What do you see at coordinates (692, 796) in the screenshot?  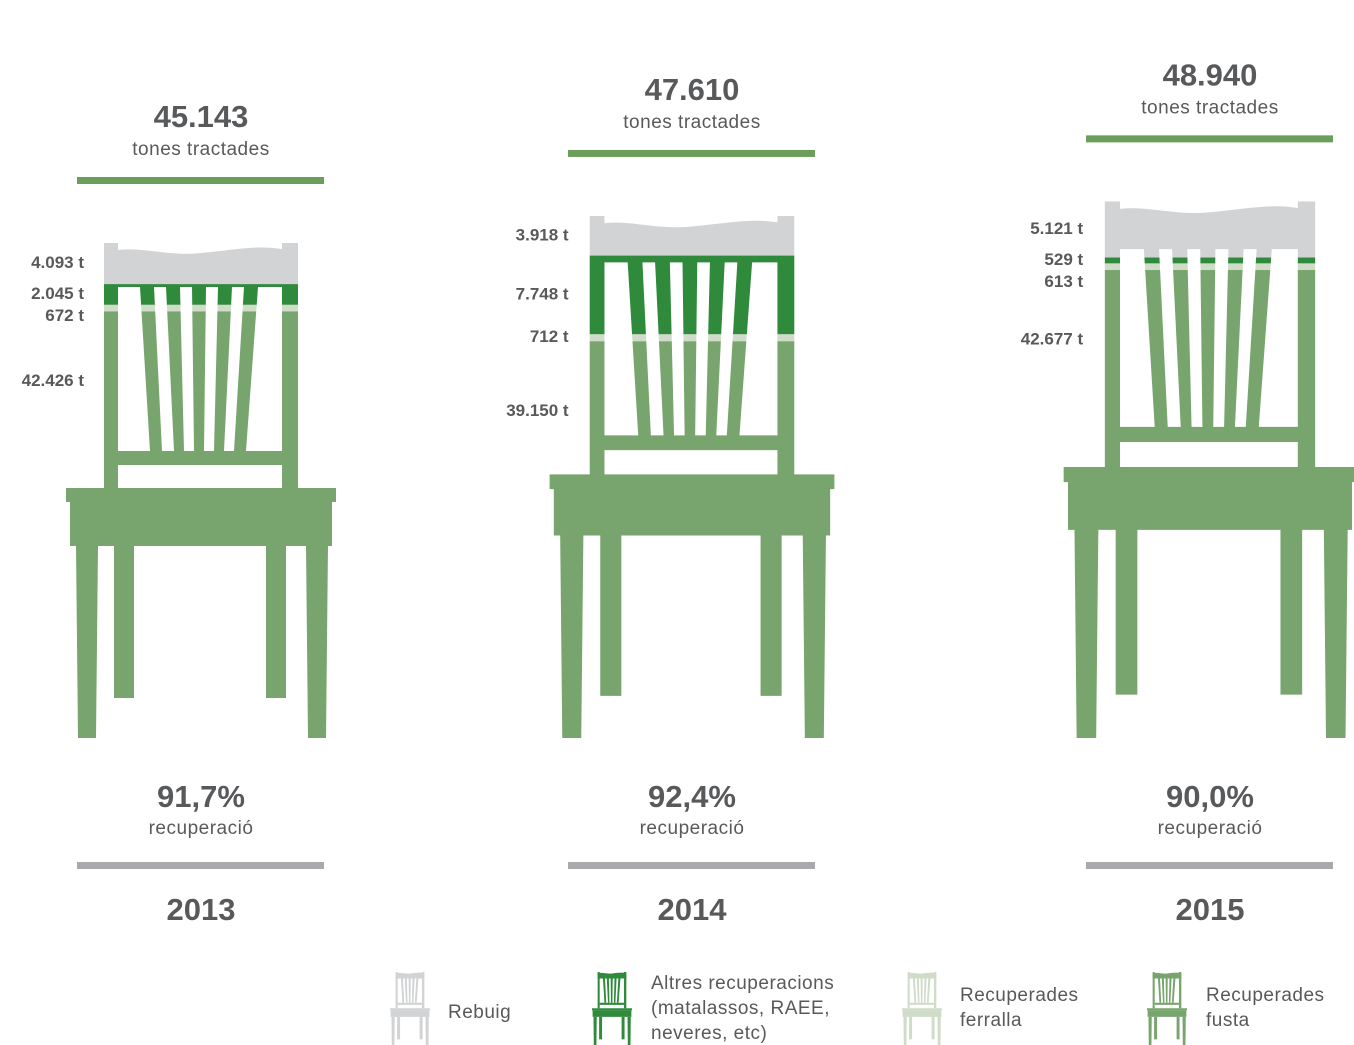 I see `recovery-label: 92,4%` at bounding box center [692, 796].